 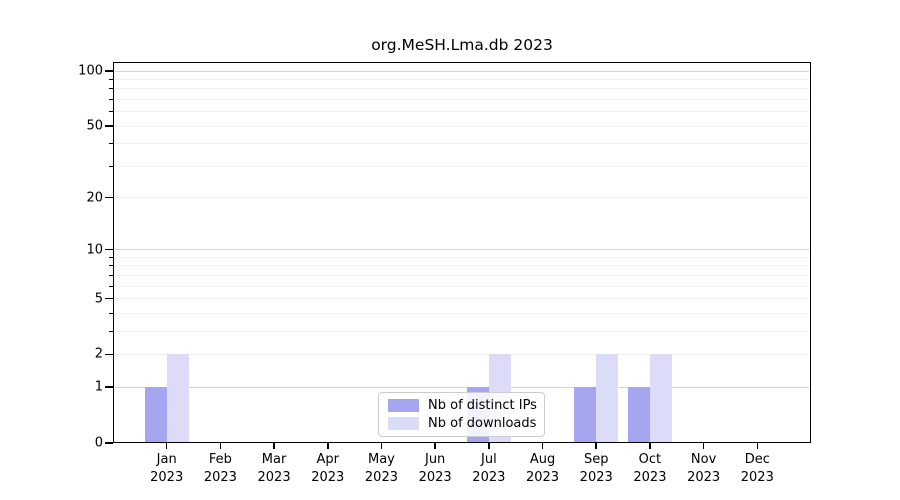 I want to click on x-tick-label: Jan 2023, so click(x=167, y=469).